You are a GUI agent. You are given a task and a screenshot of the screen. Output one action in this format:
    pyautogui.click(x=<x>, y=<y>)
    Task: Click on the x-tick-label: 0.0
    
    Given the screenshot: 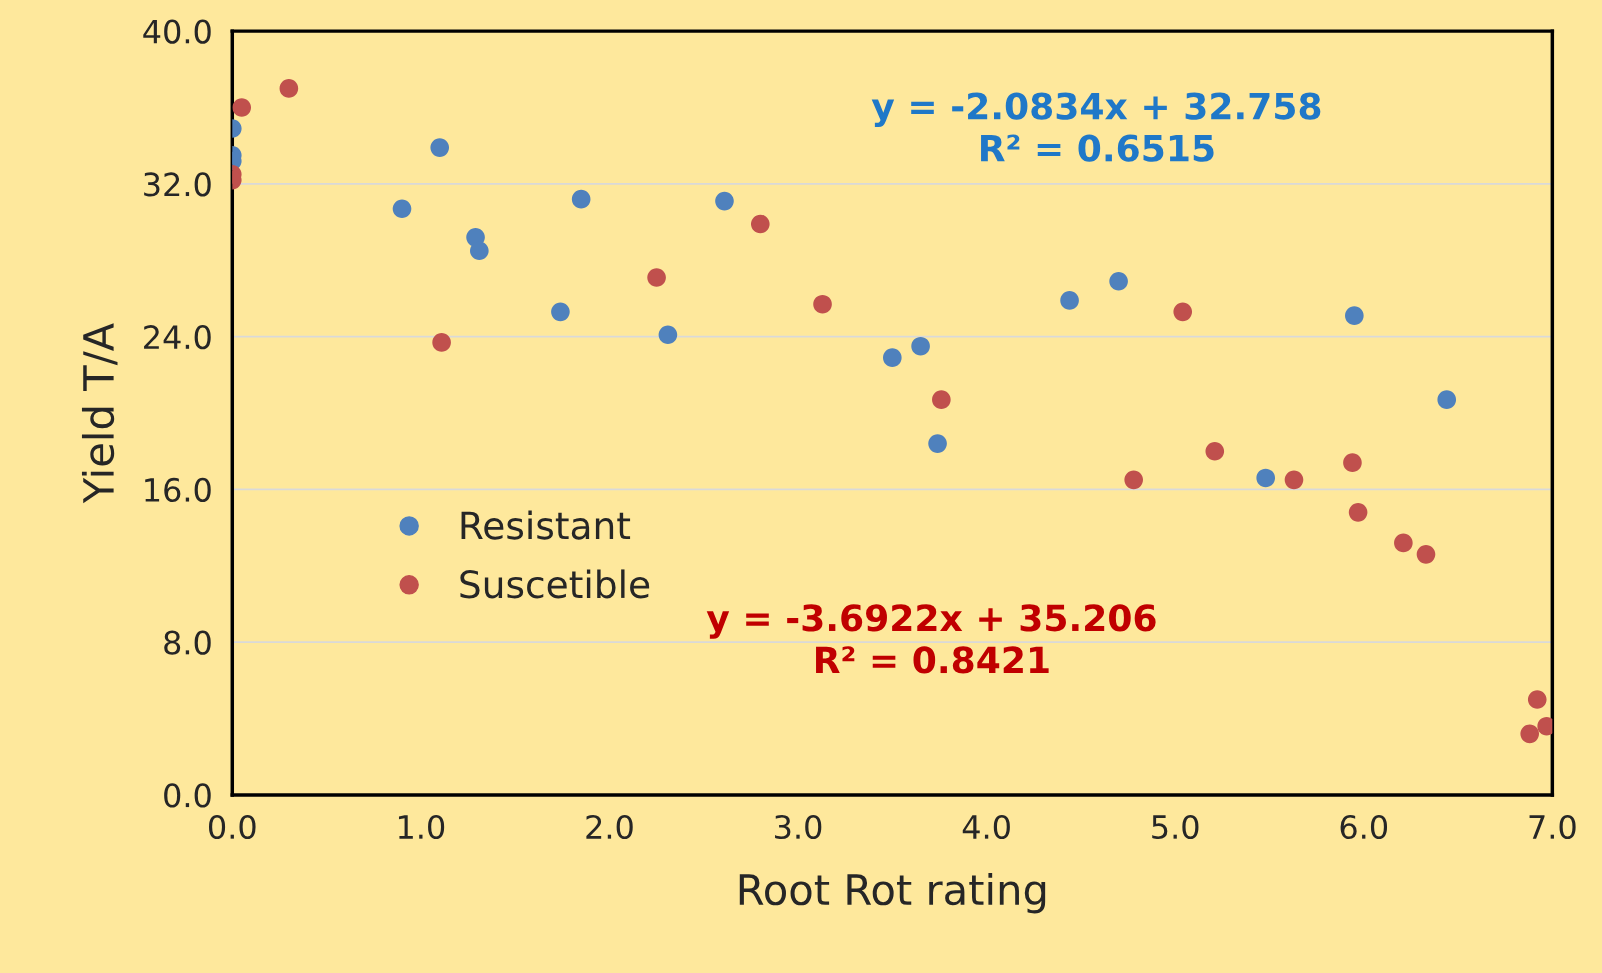 What is the action you would take?
    pyautogui.click(x=232, y=827)
    